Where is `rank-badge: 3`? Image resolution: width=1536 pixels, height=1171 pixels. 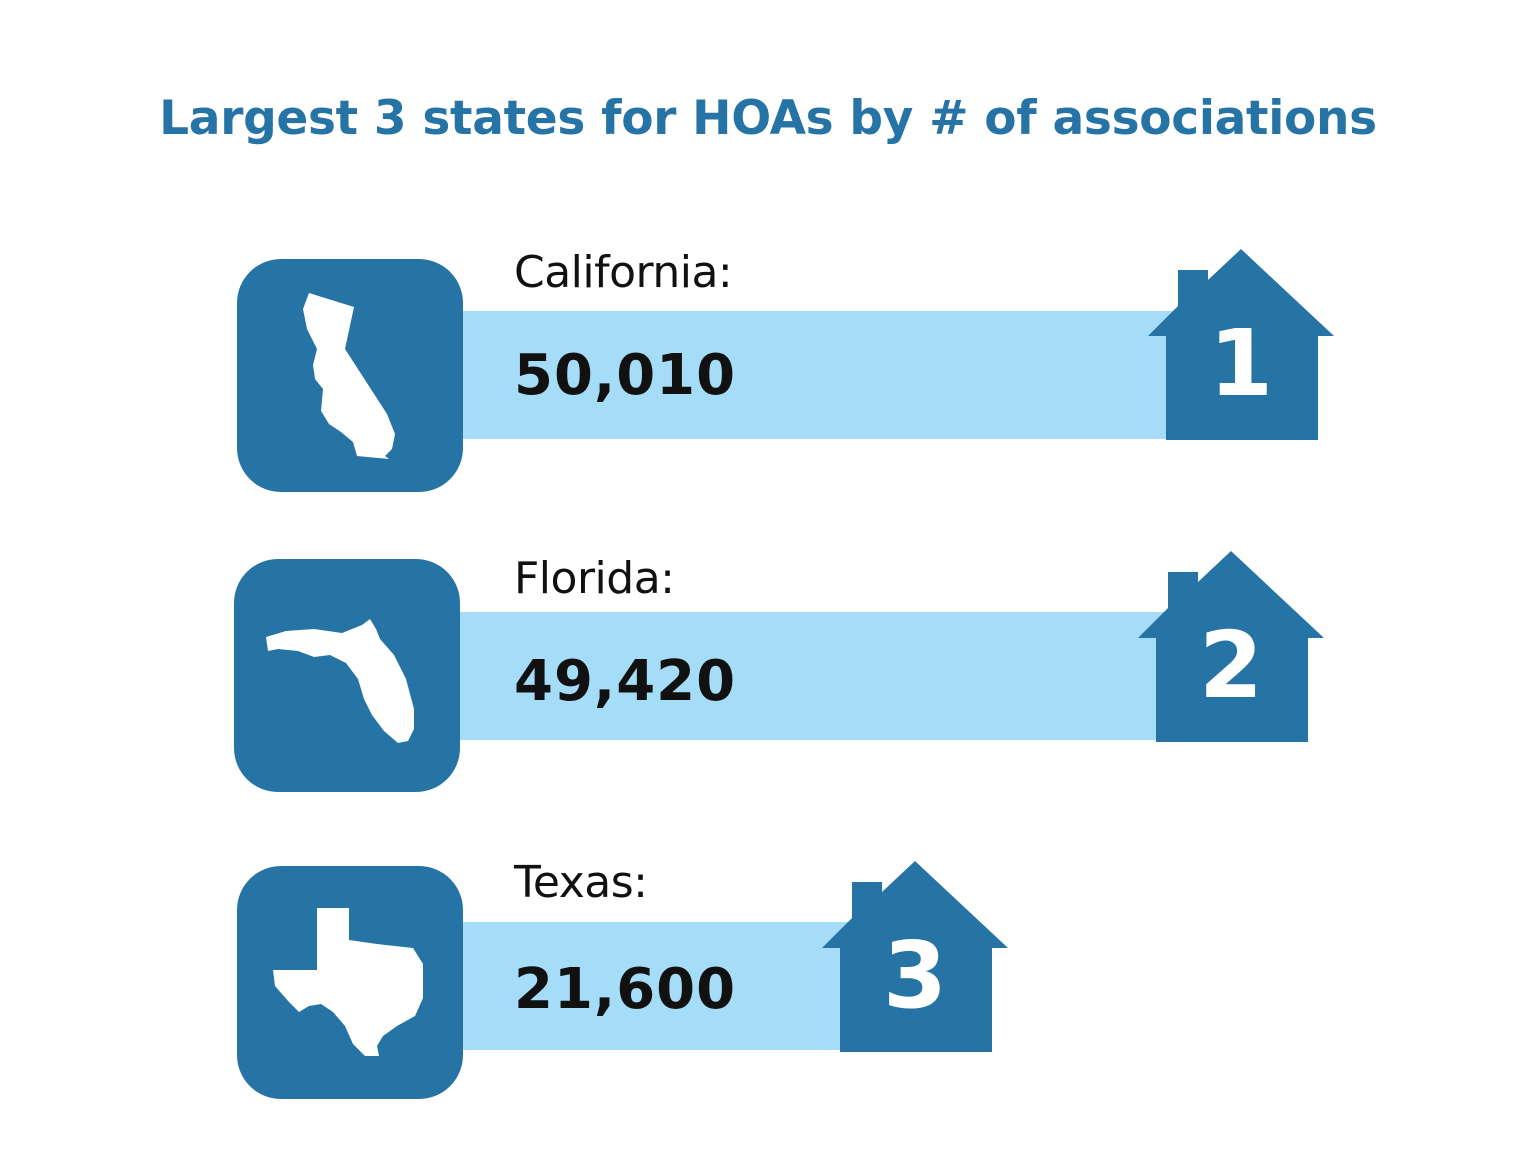 rank-badge: 3 is located at coordinates (915, 956).